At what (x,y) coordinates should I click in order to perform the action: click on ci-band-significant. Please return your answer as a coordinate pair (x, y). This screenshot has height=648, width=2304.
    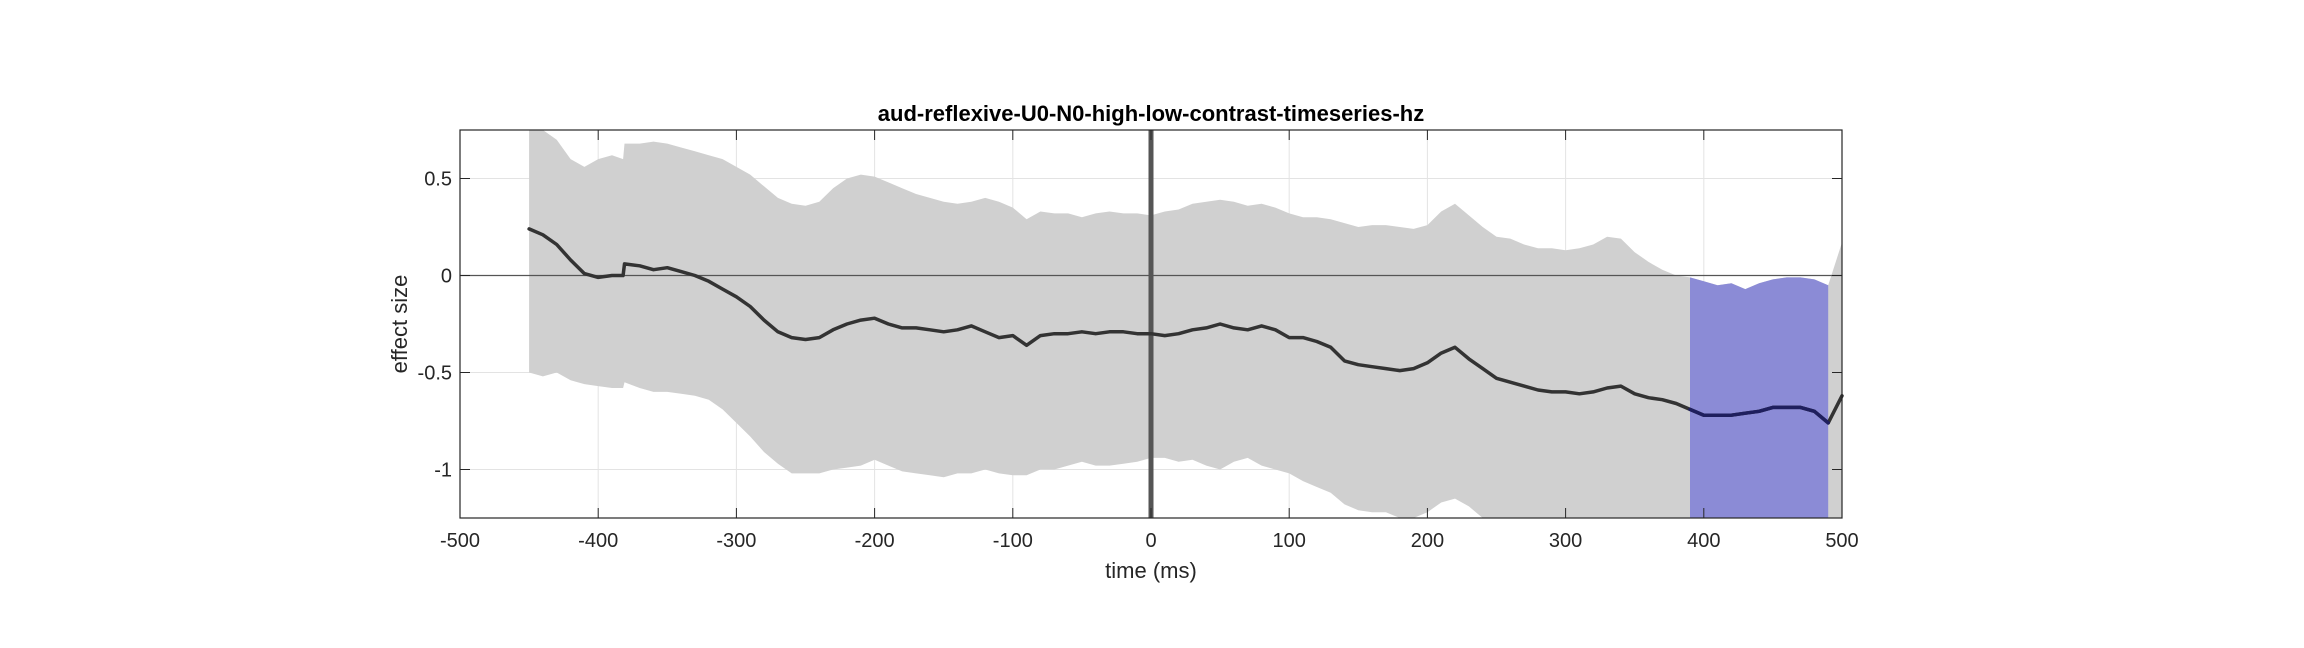
    Looking at the image, I should click on (1759, 397).